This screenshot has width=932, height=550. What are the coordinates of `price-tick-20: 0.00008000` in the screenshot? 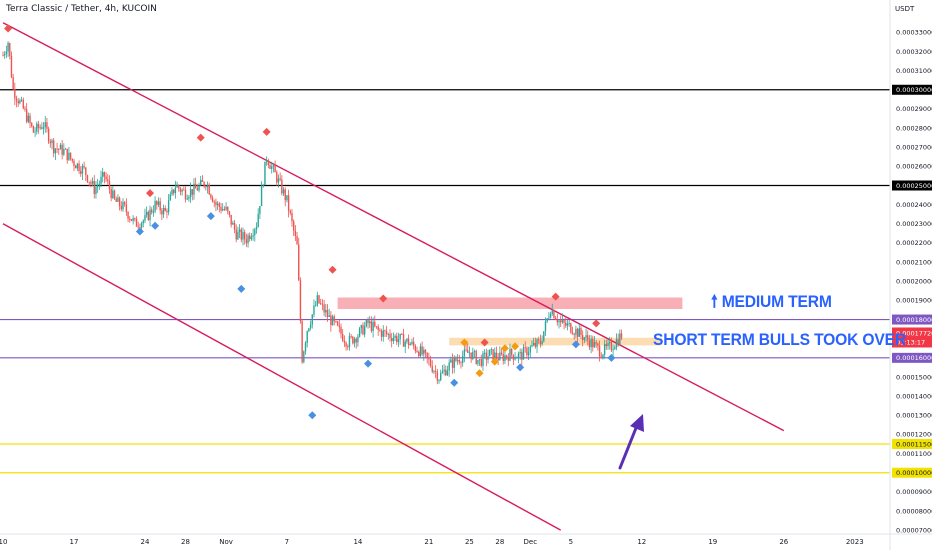 It's located at (914, 511).